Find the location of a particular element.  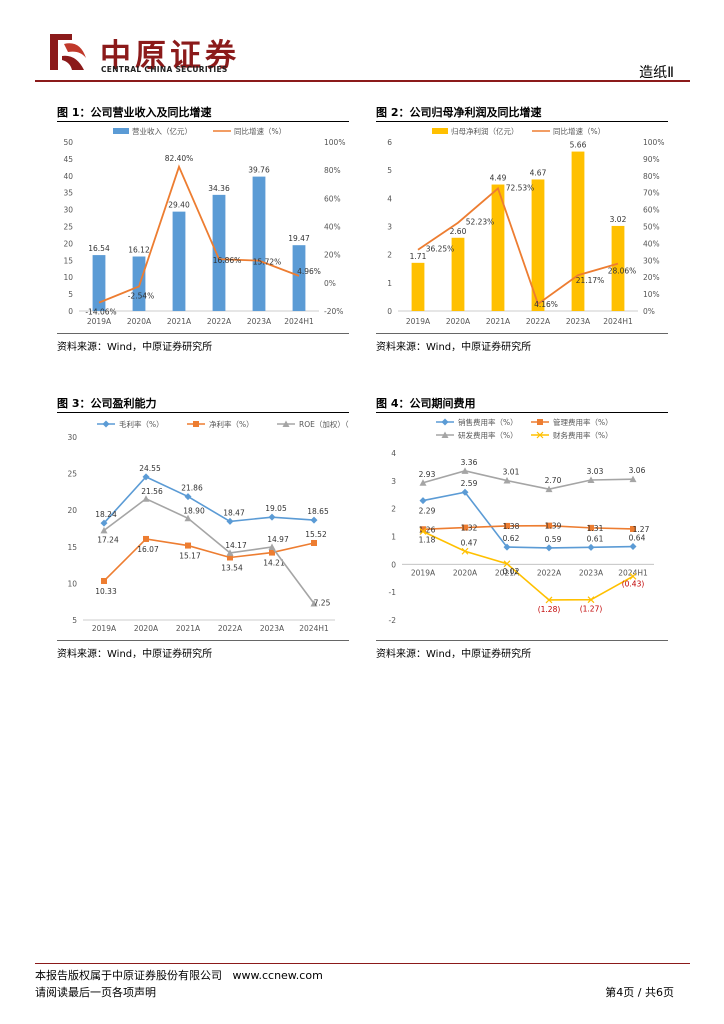

data-value-label: 21.86 is located at coordinates (192, 488).